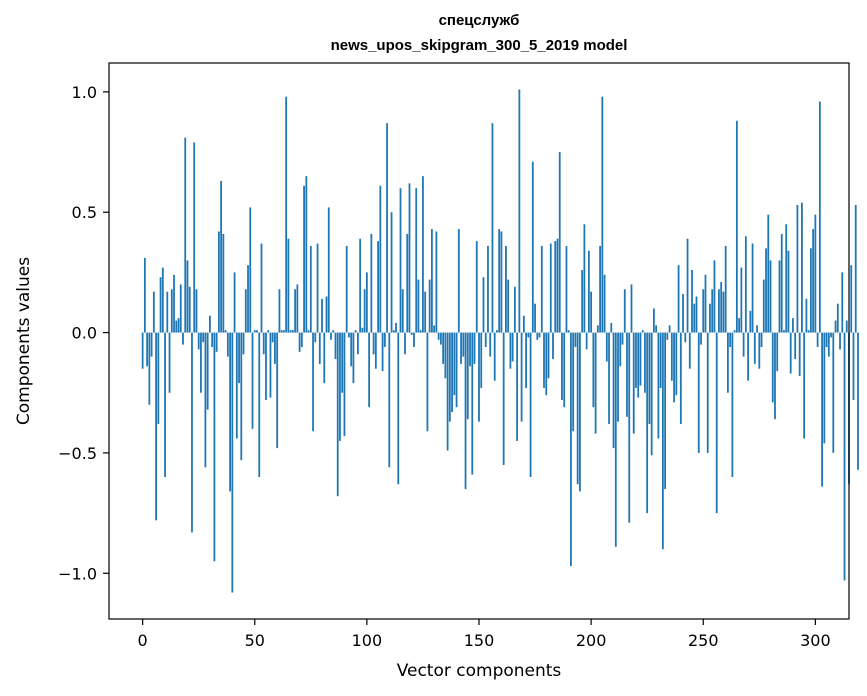 This screenshot has height=696, width=867. Describe the element at coordinates (84, 333) in the screenshot. I see `y-tick-label: 0.0` at that location.